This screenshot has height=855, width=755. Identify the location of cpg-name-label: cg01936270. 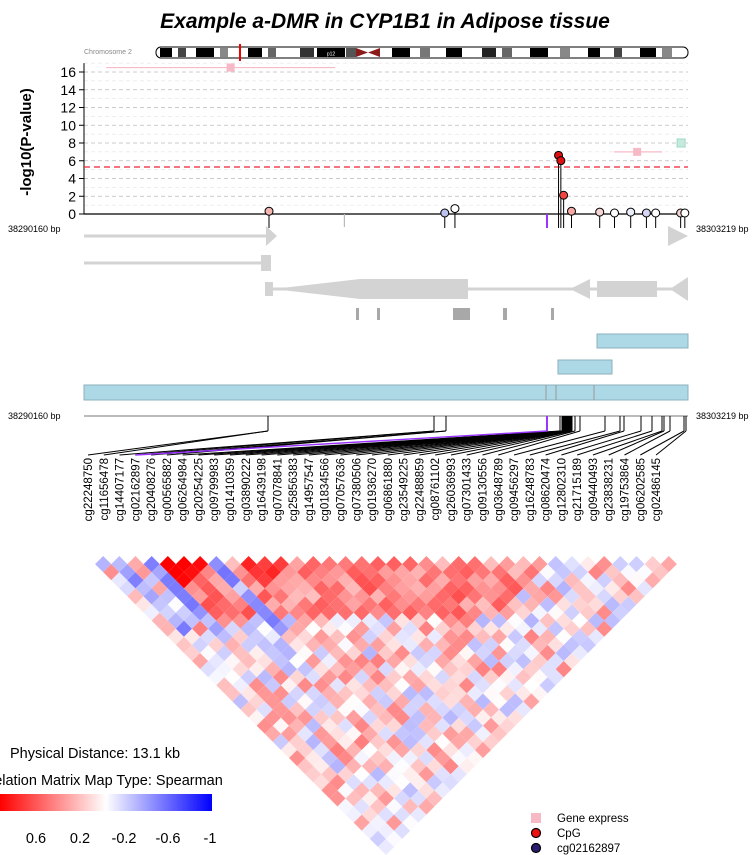
(373, 489).